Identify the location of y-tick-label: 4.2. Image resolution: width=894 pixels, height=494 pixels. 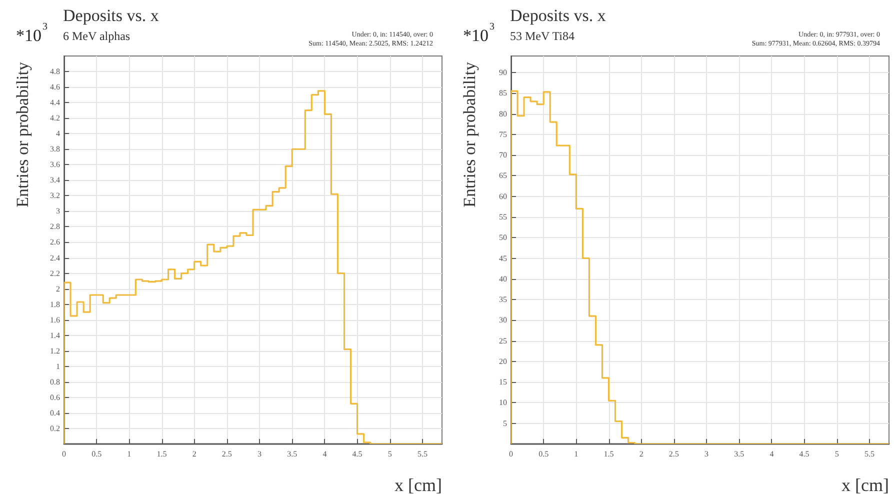
(55, 118).